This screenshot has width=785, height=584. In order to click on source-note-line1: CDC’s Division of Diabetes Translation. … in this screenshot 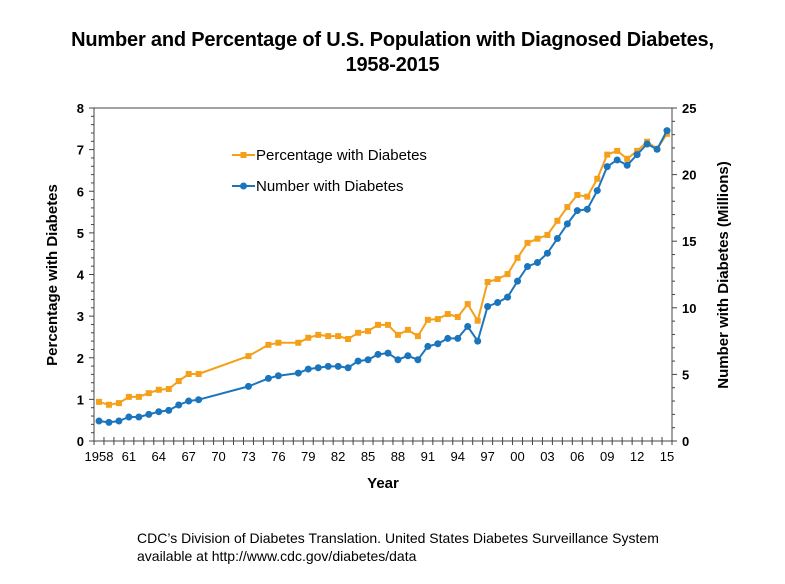, I will do `click(398, 538)`.